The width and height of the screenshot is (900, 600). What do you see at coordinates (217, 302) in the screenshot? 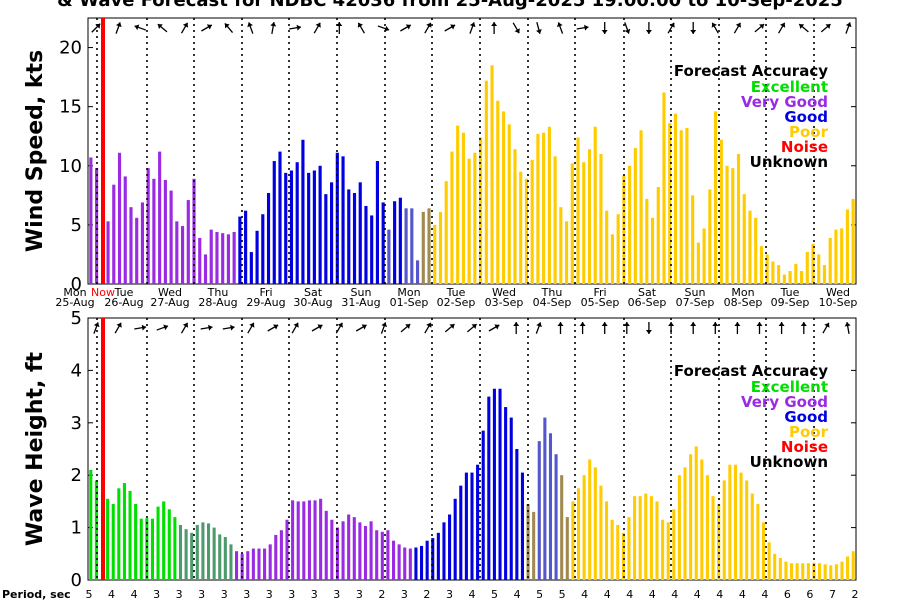
I see `day-date-label: 28-Aug` at bounding box center [217, 302].